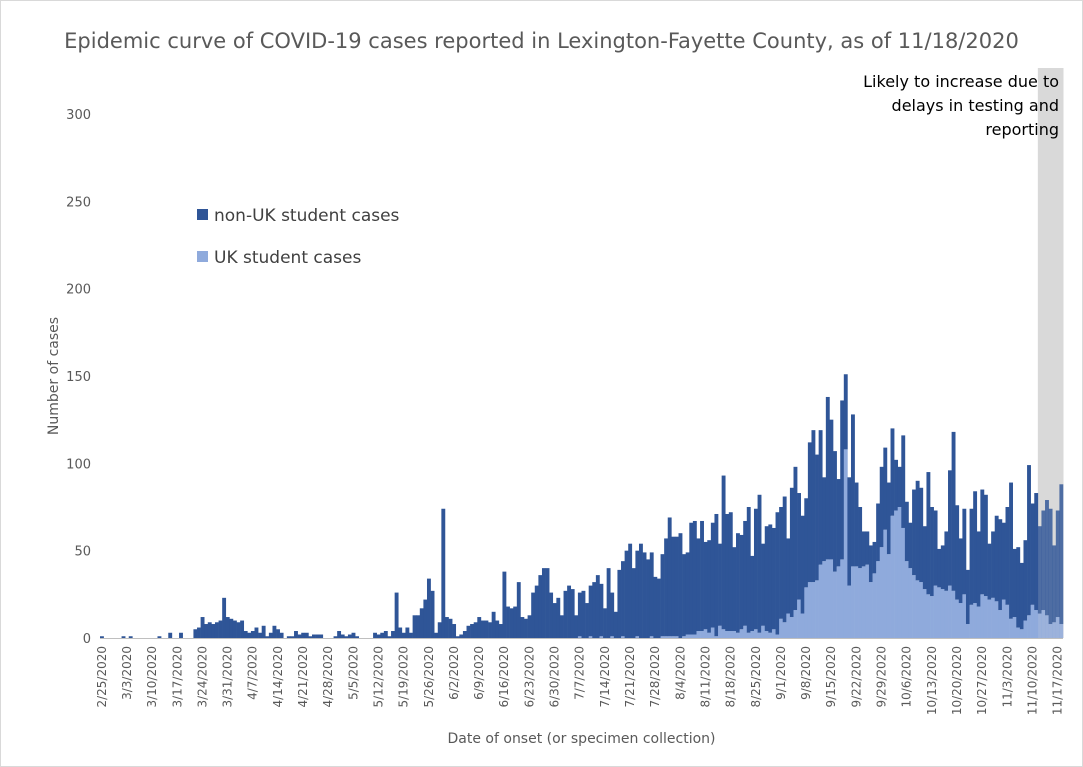 This screenshot has width=1083, height=767. What do you see at coordinates (404, 677) in the screenshot?
I see `x-tick-label: 5/19/2020` at bounding box center [404, 677].